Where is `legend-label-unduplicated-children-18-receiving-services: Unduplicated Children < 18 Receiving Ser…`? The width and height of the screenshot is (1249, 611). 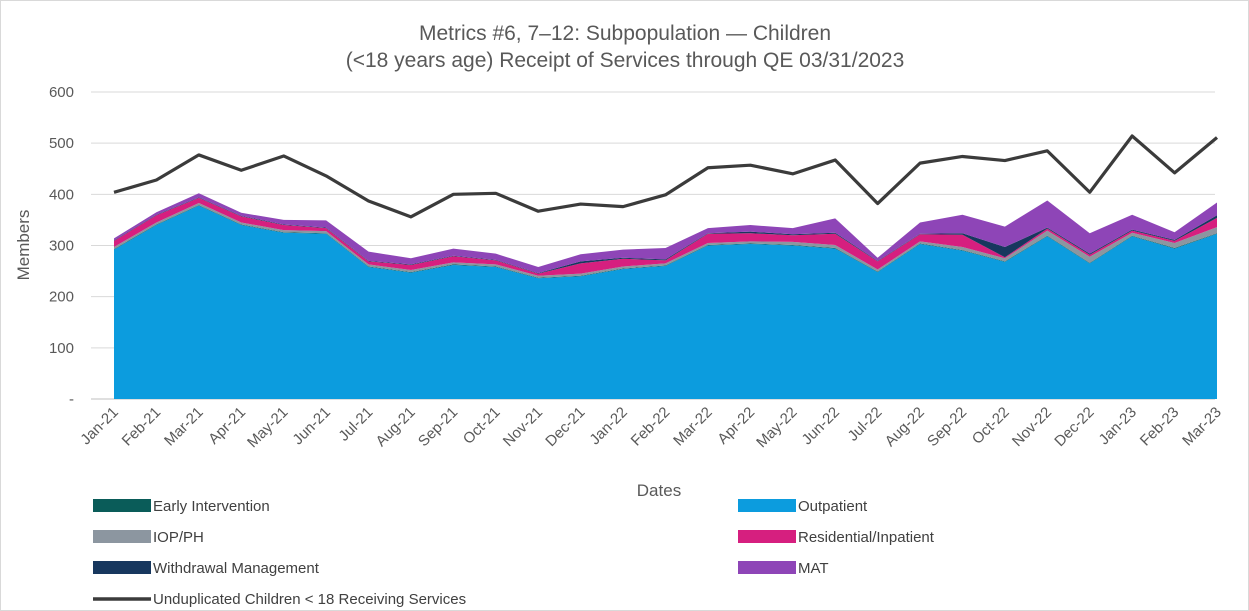 legend-label-unduplicated-children-18-receiving-services: Unduplicated Children < 18 Receiving Ser… is located at coordinates (309, 599).